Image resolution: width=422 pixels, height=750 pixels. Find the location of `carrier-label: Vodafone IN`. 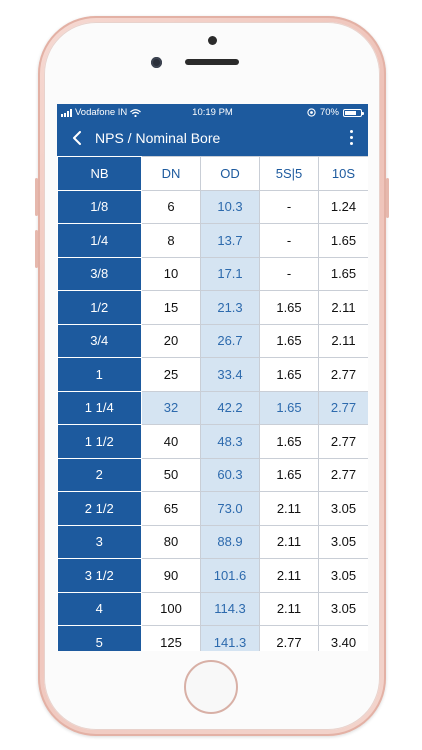

carrier-label: Vodafone IN is located at coordinates (101, 112).